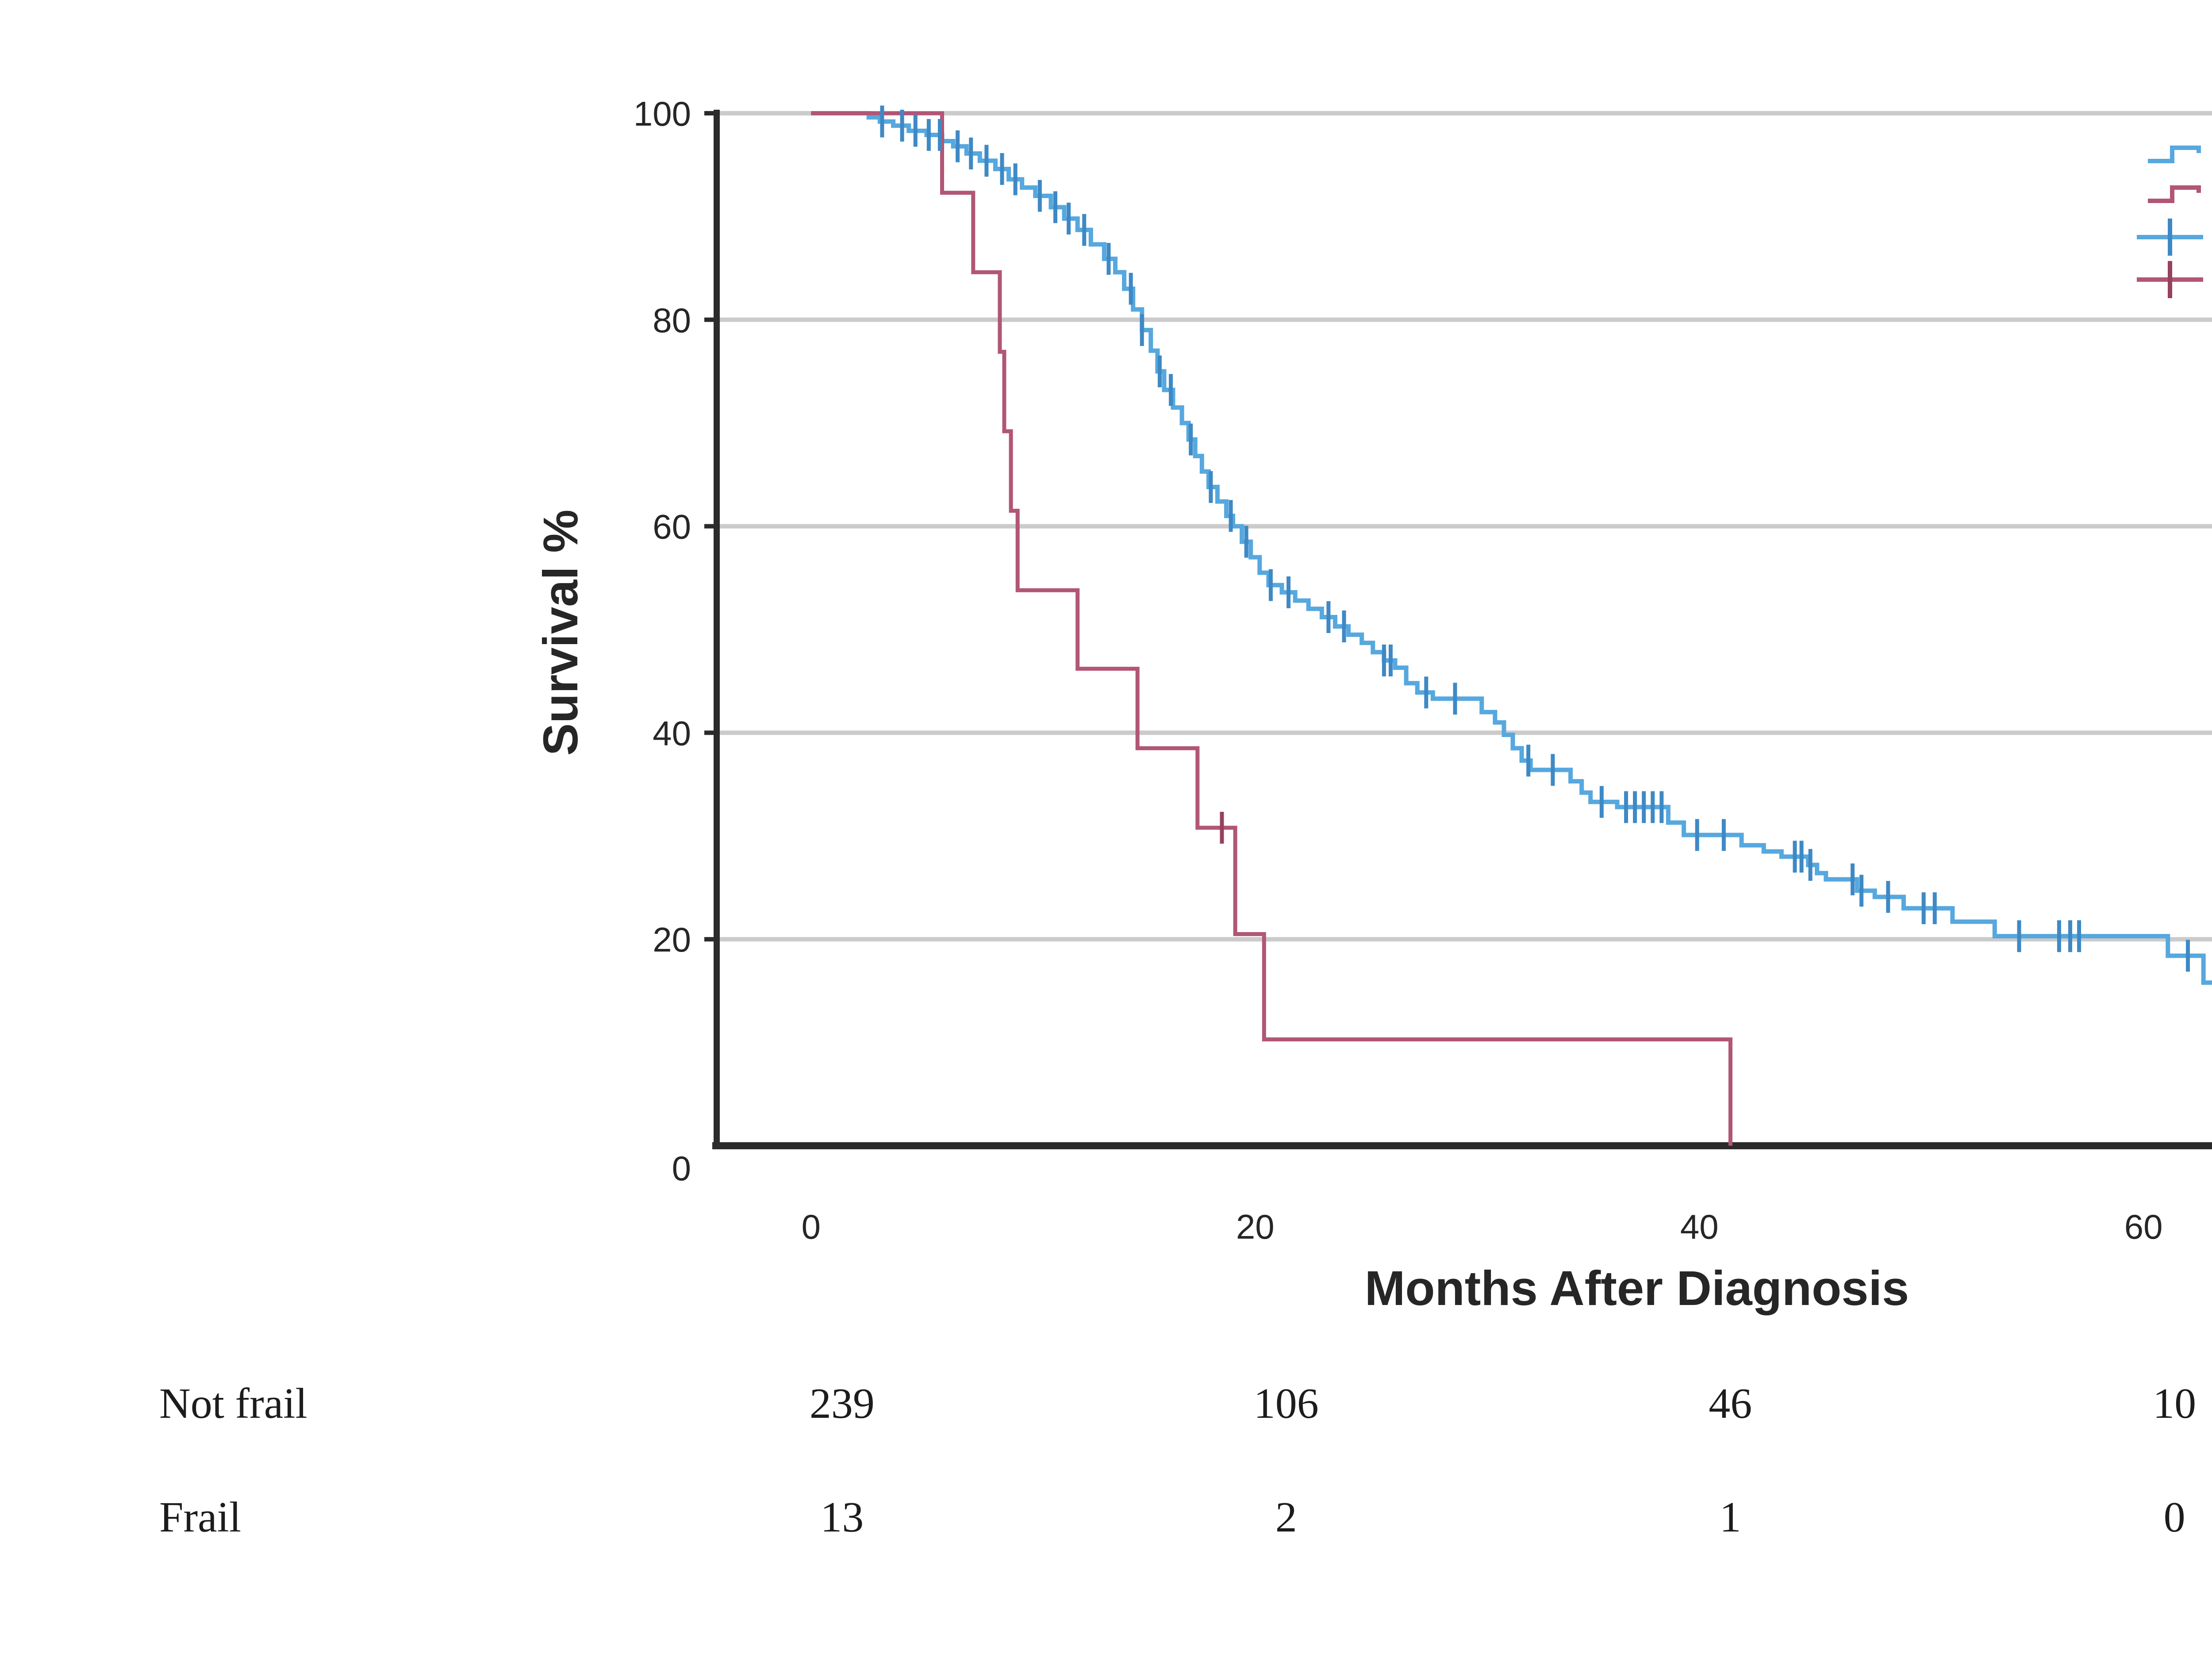  What do you see at coordinates (672, 939) in the screenshot?
I see `y-tick-label-20: 20` at bounding box center [672, 939].